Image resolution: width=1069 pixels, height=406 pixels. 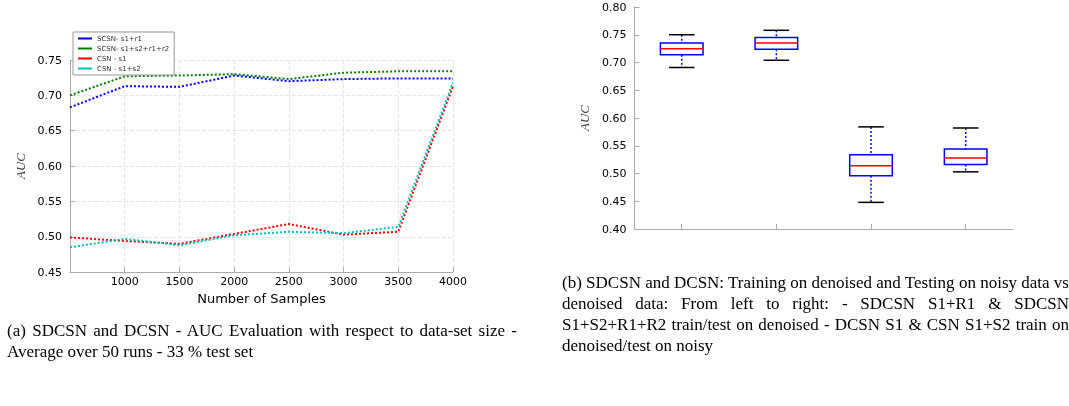 I want to click on y-tick-label: 0.40, so click(x=614, y=229).